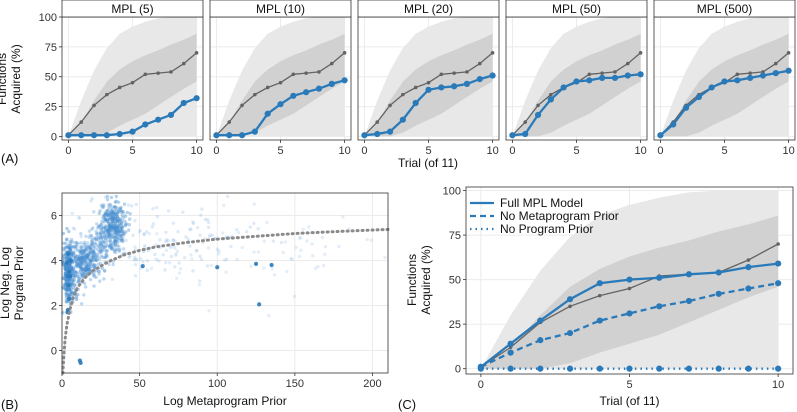 This screenshot has width=797, height=412. I want to click on legend-label: No Metaprogram Prior, so click(559, 216).